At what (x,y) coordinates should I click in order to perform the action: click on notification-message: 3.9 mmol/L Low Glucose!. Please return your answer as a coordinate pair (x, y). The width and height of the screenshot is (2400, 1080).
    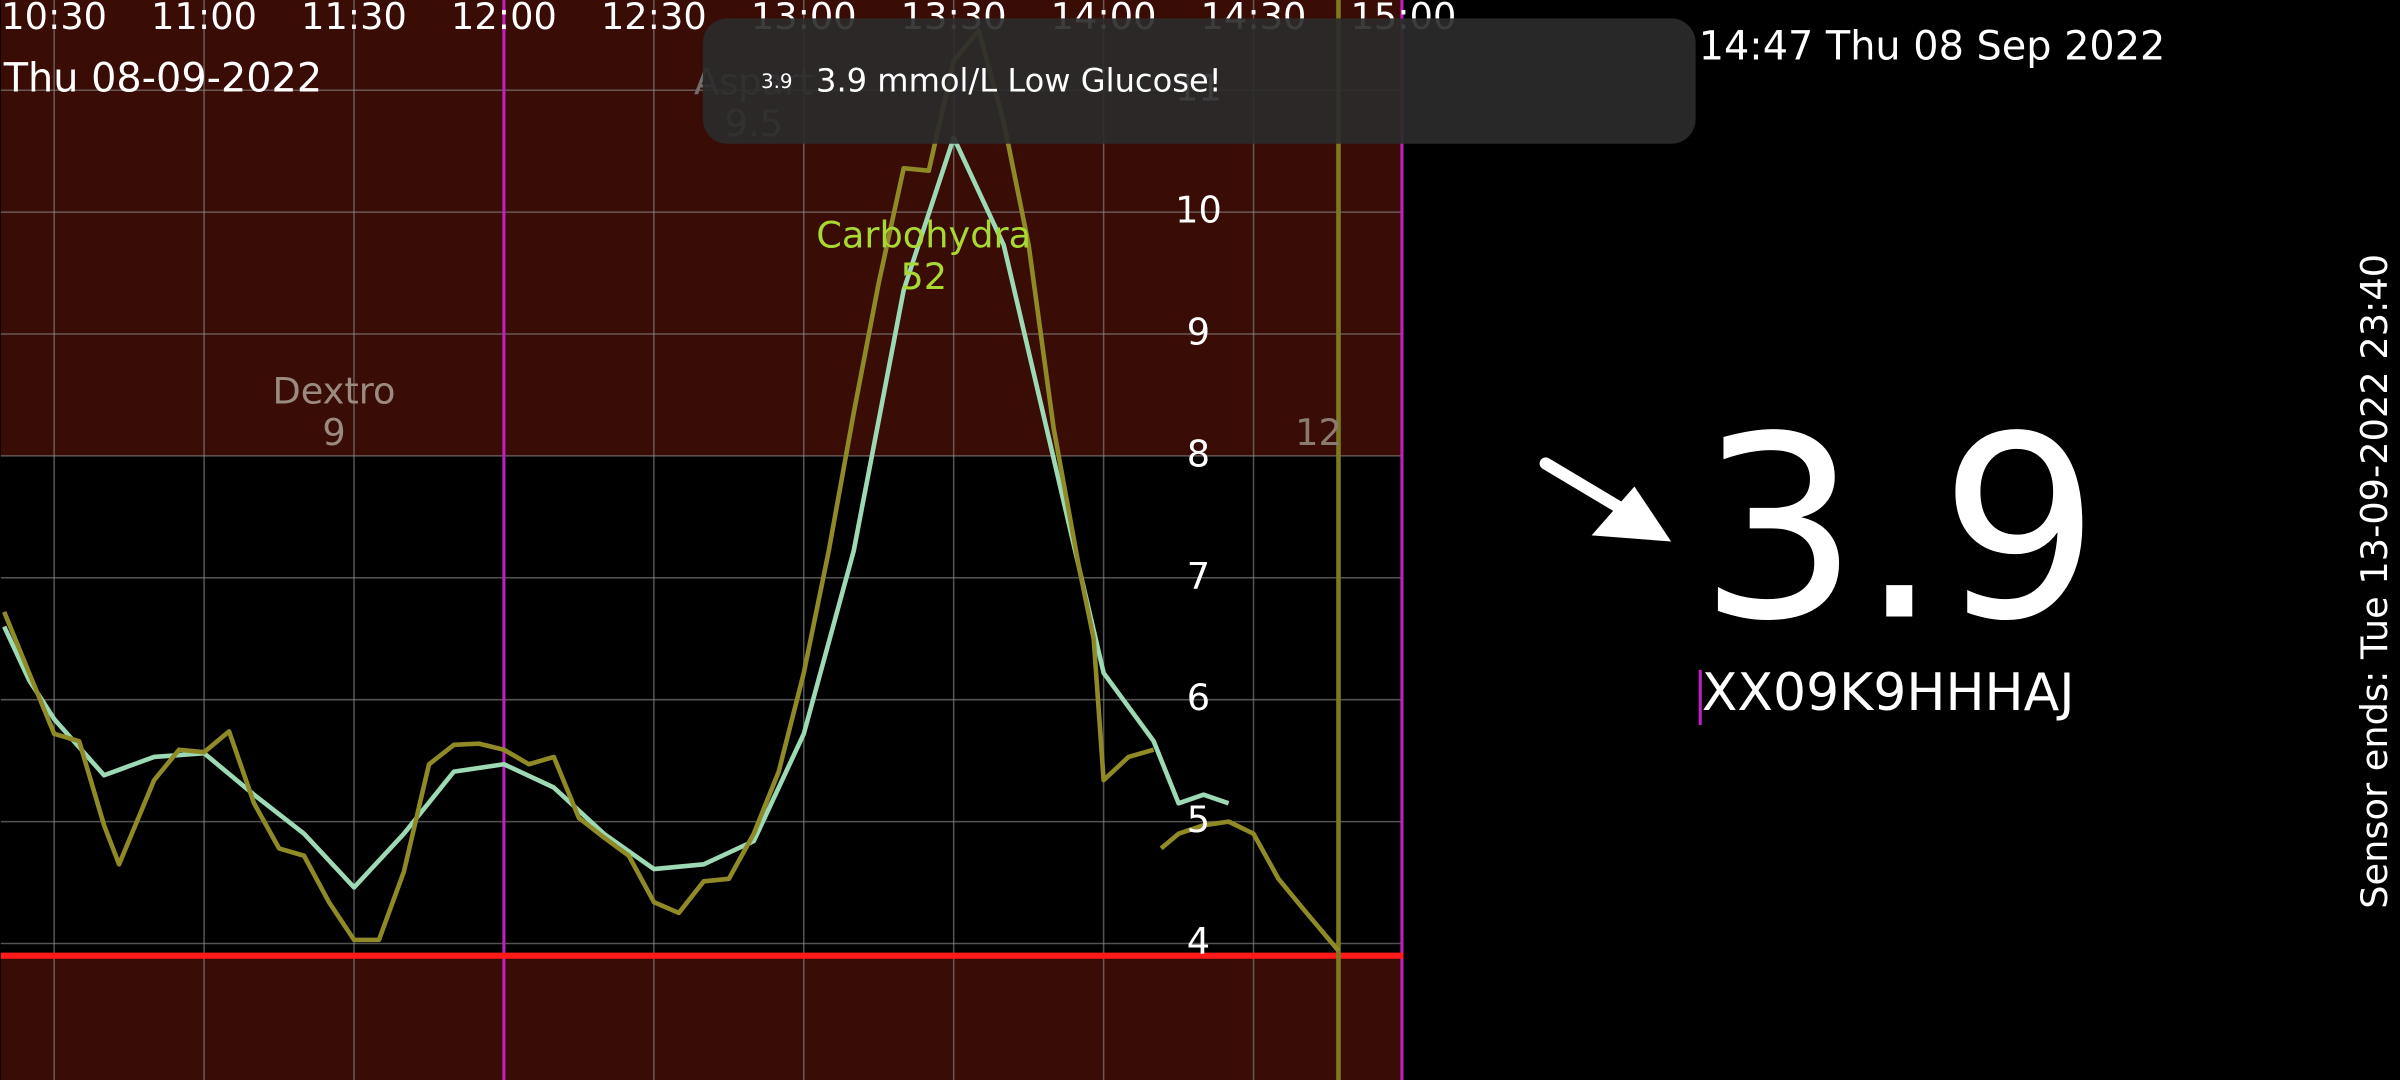
    Looking at the image, I should click on (1019, 81).